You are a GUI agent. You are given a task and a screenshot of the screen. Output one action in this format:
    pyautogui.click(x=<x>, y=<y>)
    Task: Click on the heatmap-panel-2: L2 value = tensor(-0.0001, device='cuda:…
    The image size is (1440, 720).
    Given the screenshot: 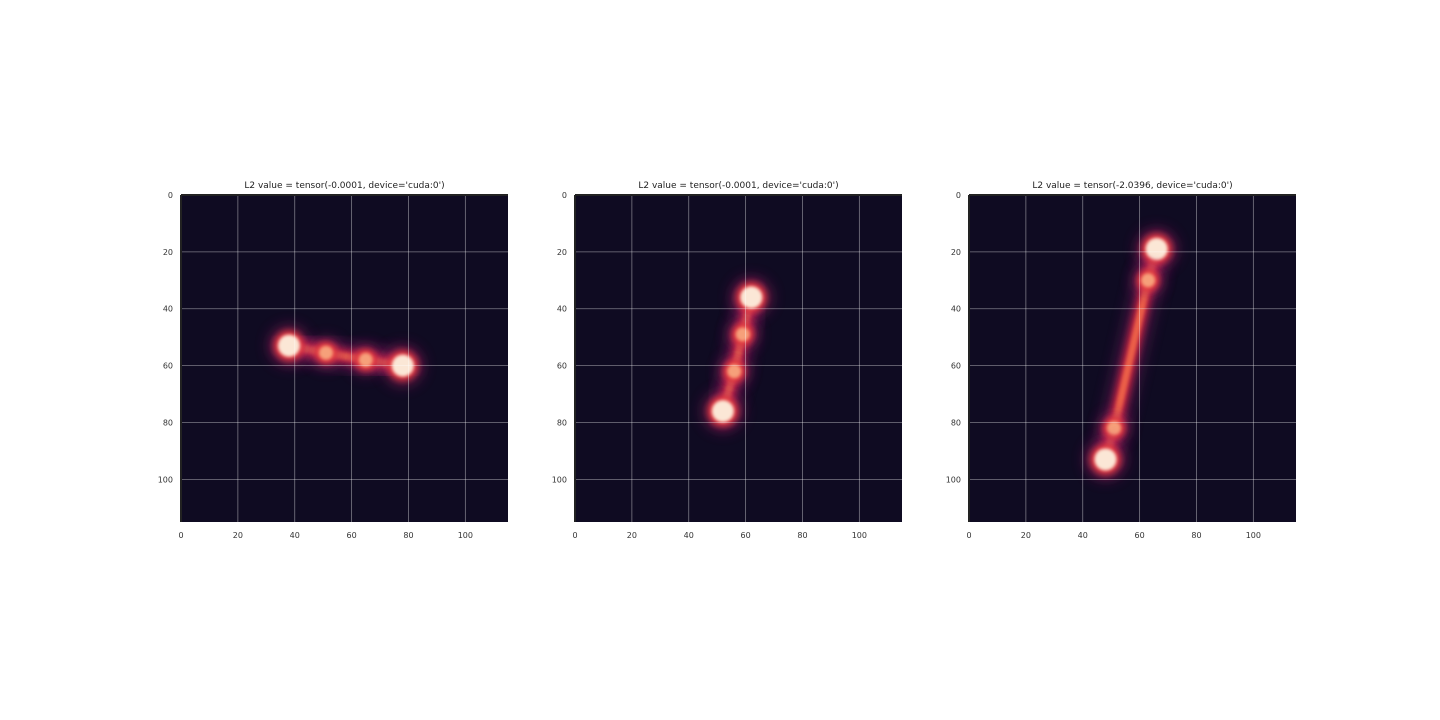 What is the action you would take?
    pyautogui.click(x=727, y=360)
    